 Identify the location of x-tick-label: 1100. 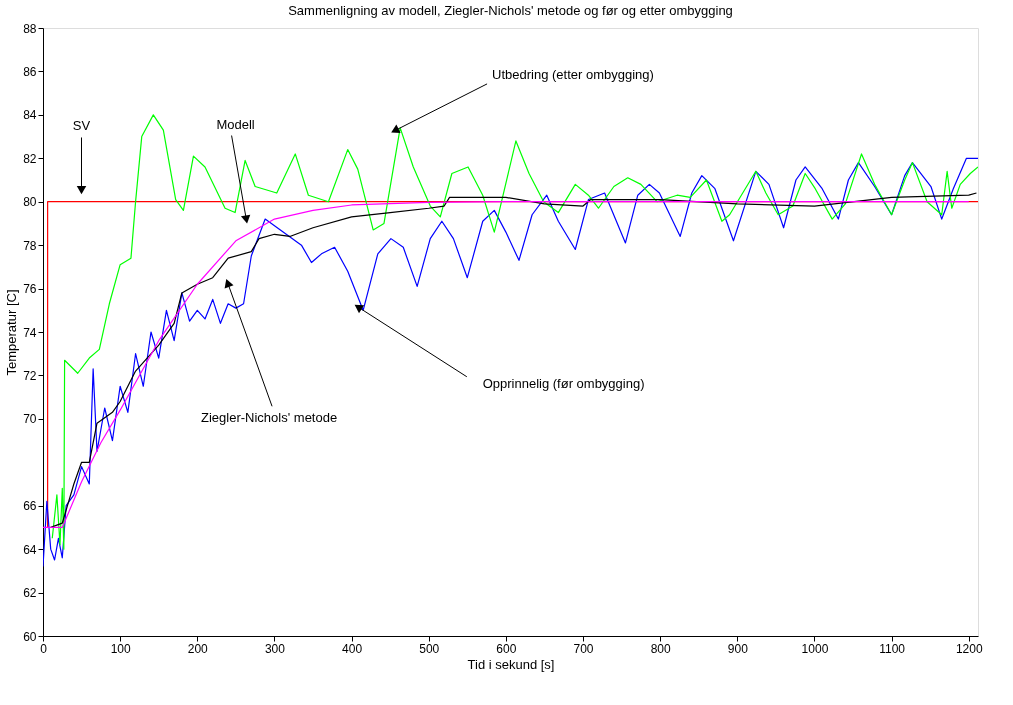
(892, 648).